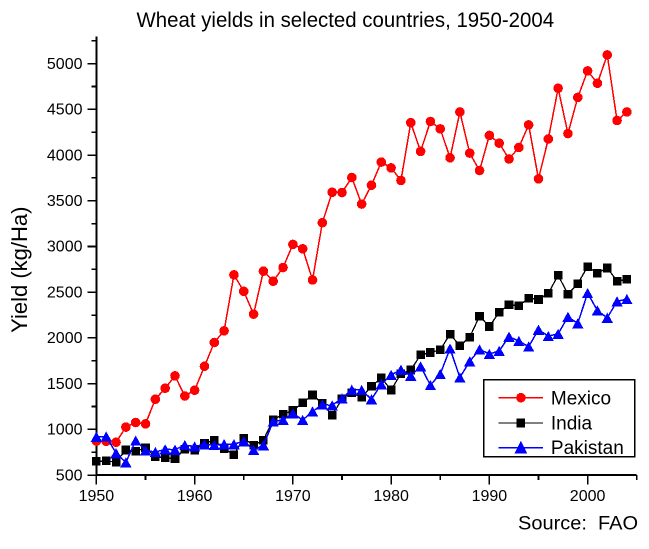  Describe the element at coordinates (65, 292) in the screenshot. I see `svg-text: 2500` at that location.